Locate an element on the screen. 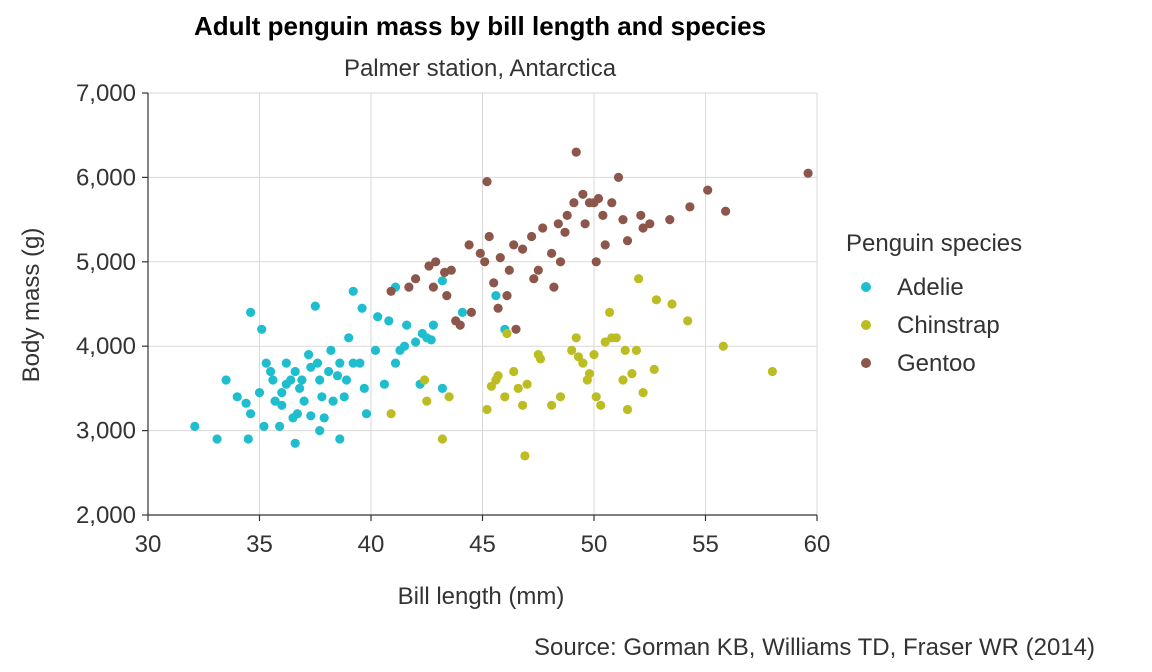 The height and width of the screenshot is (672, 1152). x-tick-label: 35 is located at coordinates (259, 544).